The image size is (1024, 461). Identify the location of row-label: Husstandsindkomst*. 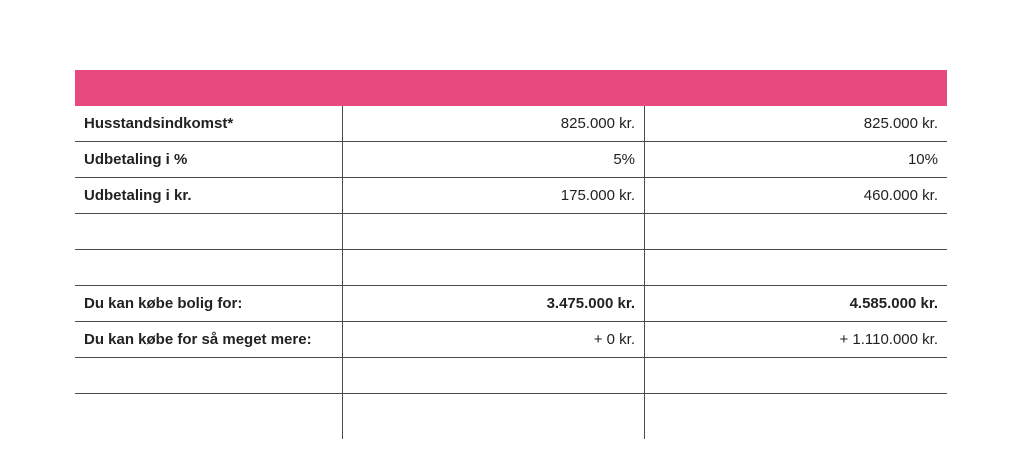
(209, 123).